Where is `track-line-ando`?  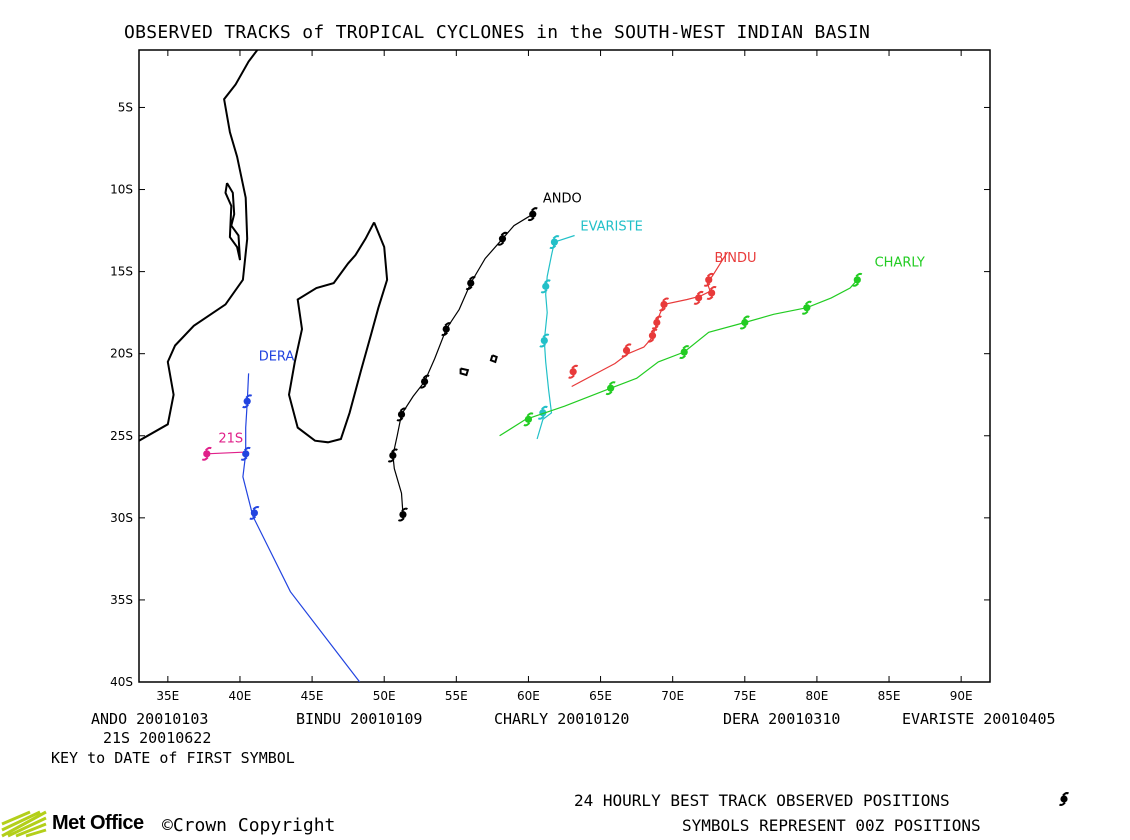 track-line-ando is located at coordinates (463, 364).